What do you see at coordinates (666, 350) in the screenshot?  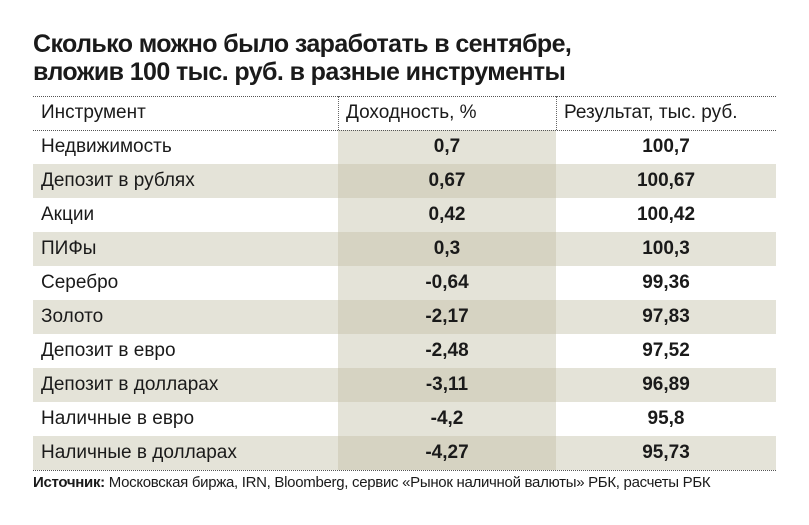 I see `cell-result: 97,52` at bounding box center [666, 350].